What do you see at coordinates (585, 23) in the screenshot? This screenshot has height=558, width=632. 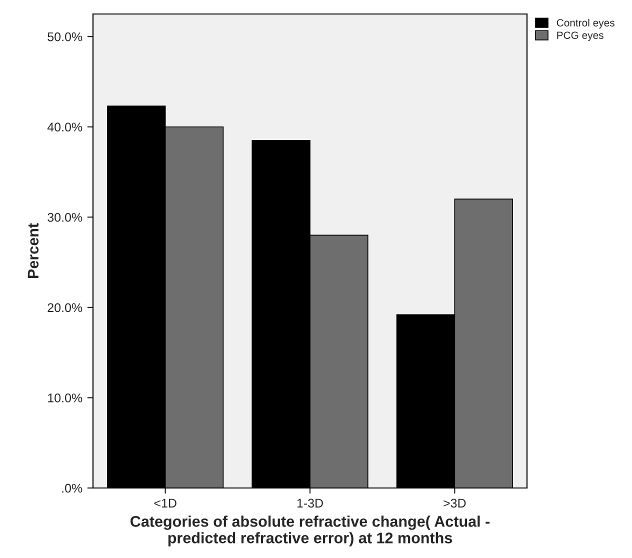 I see `legend-label: Control eyes` at bounding box center [585, 23].